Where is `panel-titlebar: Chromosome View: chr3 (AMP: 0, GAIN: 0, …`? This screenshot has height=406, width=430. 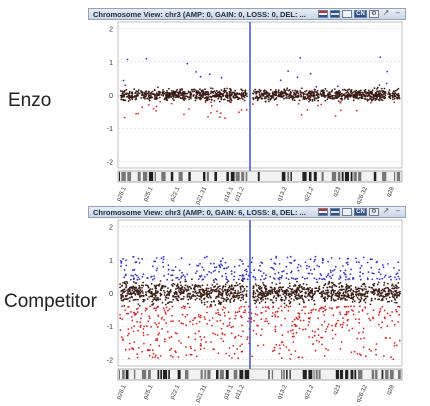 panel-titlebar: Chromosome View: chr3 (AMP: 0, GAIN: 0, … is located at coordinates (247, 14).